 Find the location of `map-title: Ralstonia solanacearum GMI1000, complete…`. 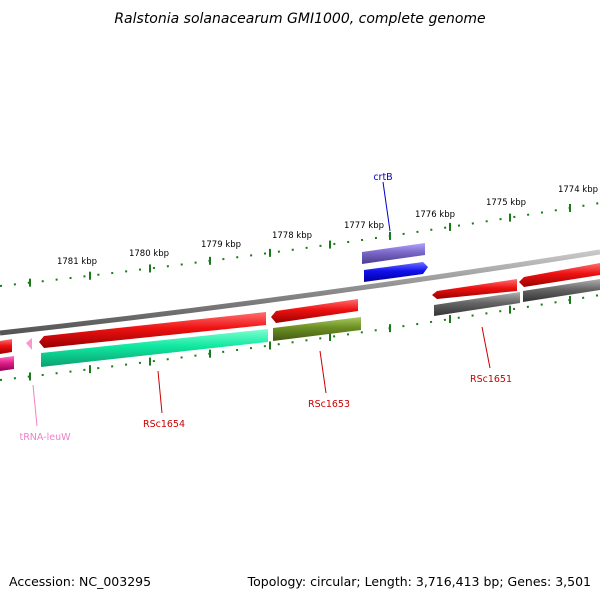

map-title: Ralstonia solanacearum GMI1000, complete… is located at coordinates (299, 19).